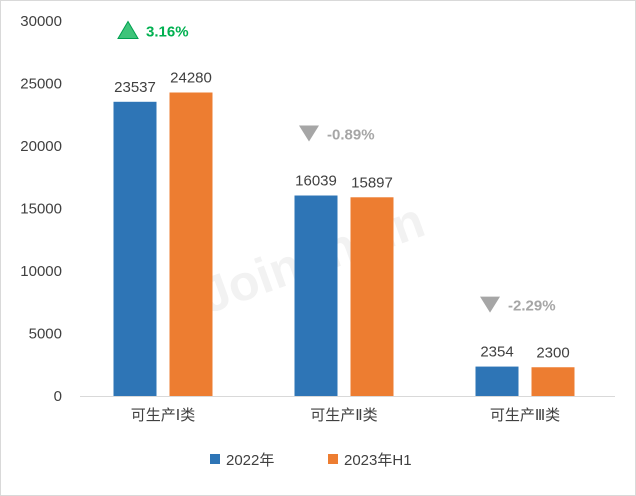  I want to click on y-tick-label: 25000, so click(41, 84).